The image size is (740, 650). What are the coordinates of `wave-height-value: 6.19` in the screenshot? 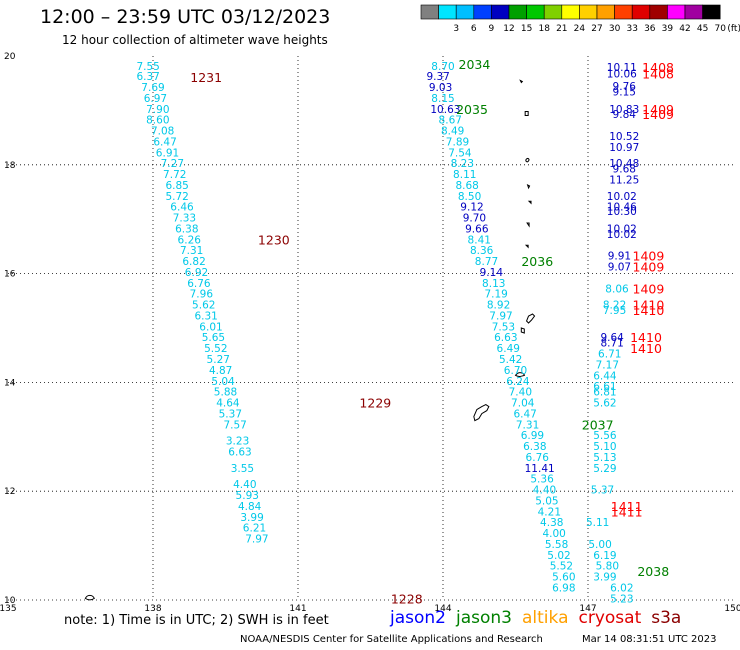 It's located at (604, 556).